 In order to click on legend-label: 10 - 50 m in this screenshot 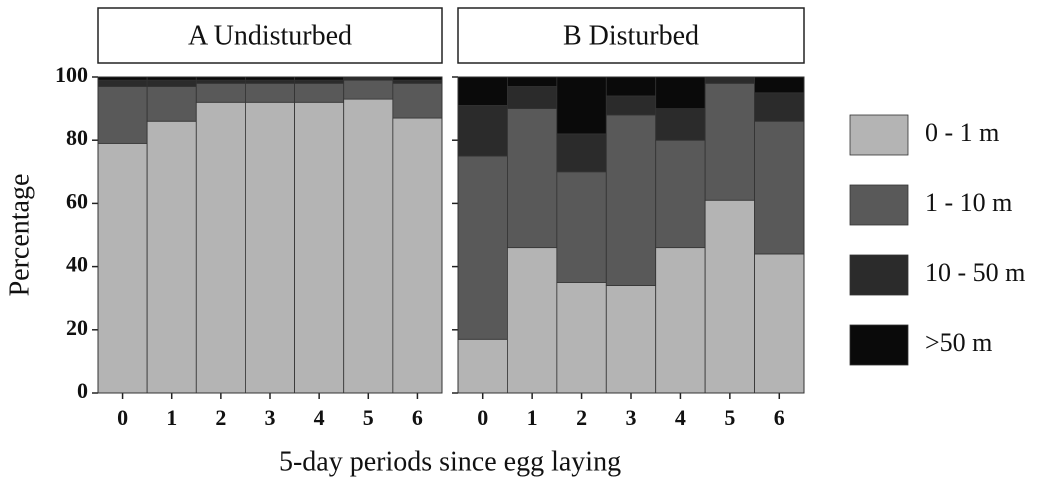, I will do `click(975, 272)`.